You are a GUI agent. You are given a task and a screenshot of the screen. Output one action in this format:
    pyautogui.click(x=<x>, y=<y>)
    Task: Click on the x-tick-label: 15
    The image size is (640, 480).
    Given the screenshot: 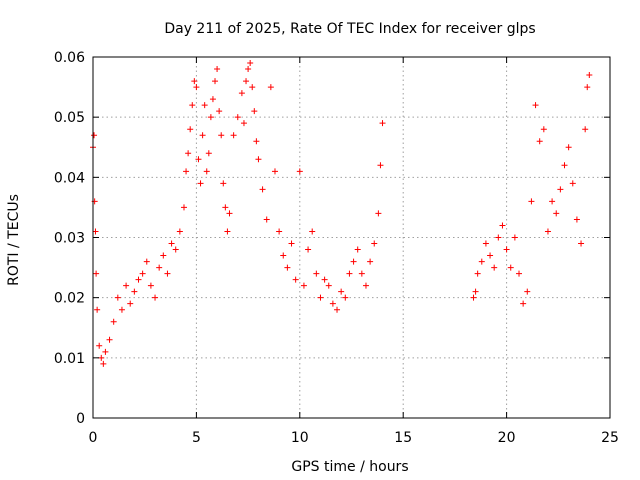 What is the action you would take?
    pyautogui.click(x=403, y=438)
    